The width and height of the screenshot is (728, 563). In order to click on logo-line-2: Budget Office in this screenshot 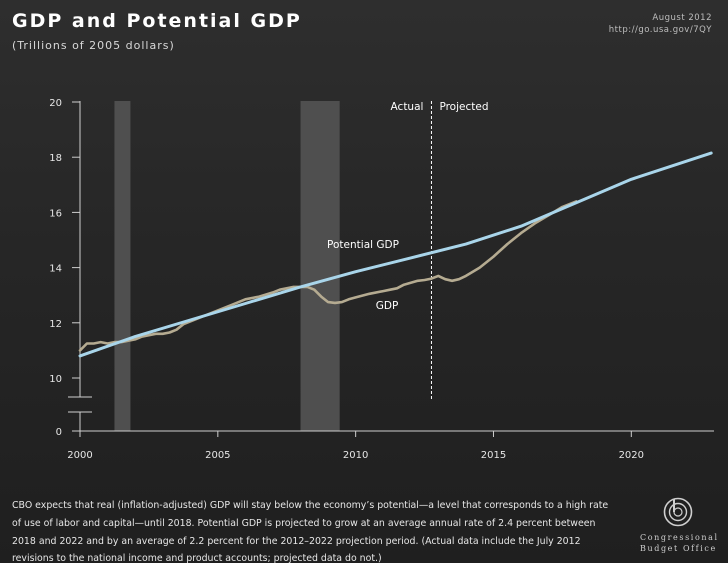, I will do `click(678, 548)`.